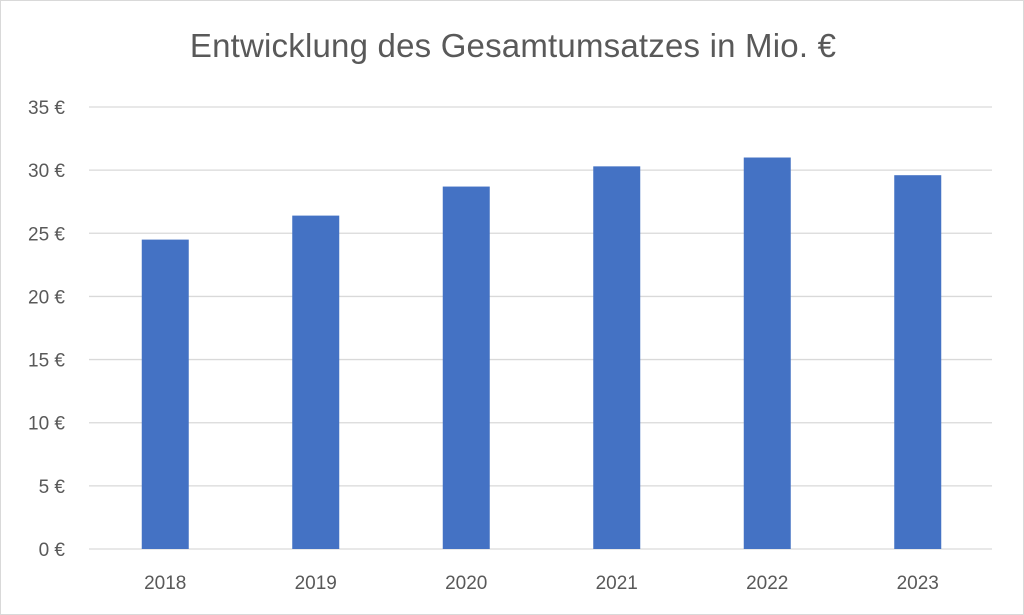  What do you see at coordinates (165, 394) in the screenshot?
I see `bar-2018` at bounding box center [165, 394].